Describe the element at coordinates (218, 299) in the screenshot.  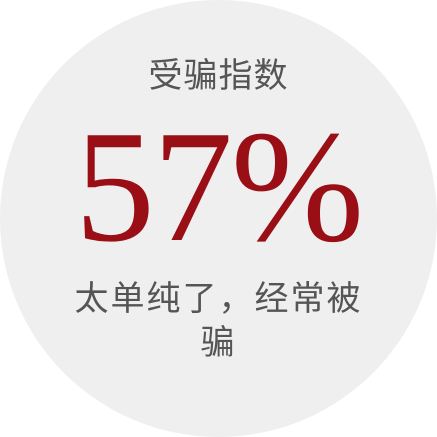
I see `score-description-line-1: 太单纯了，经常被` at that location.